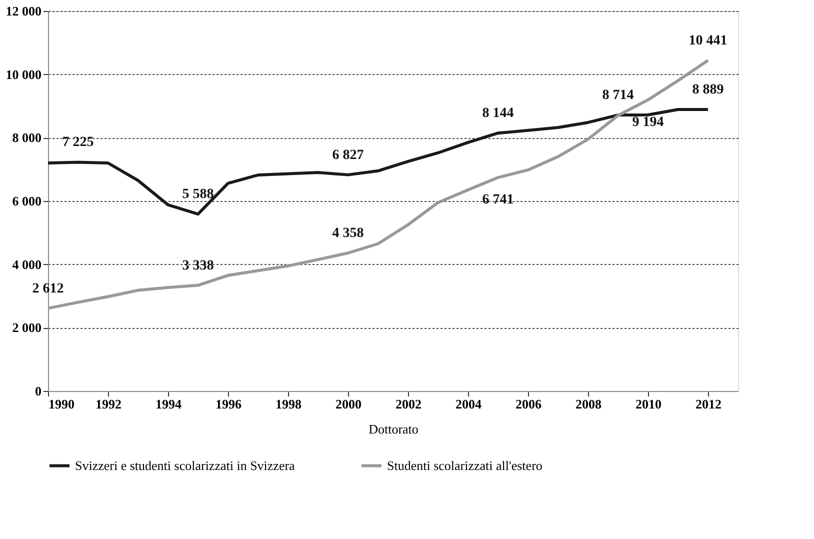  What do you see at coordinates (498, 114) in the screenshot?
I see `data-label: 8 144` at bounding box center [498, 114].